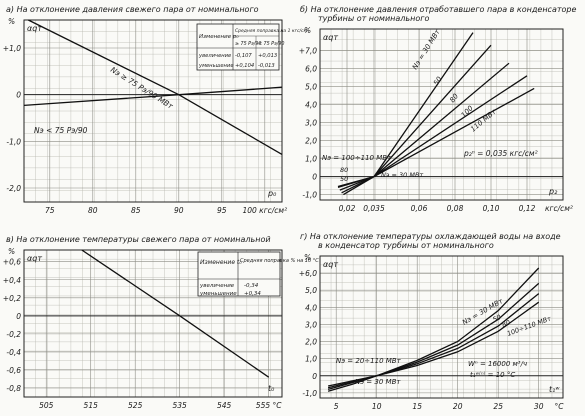  I want to click on x-tick-label: 80, so click(93, 210).